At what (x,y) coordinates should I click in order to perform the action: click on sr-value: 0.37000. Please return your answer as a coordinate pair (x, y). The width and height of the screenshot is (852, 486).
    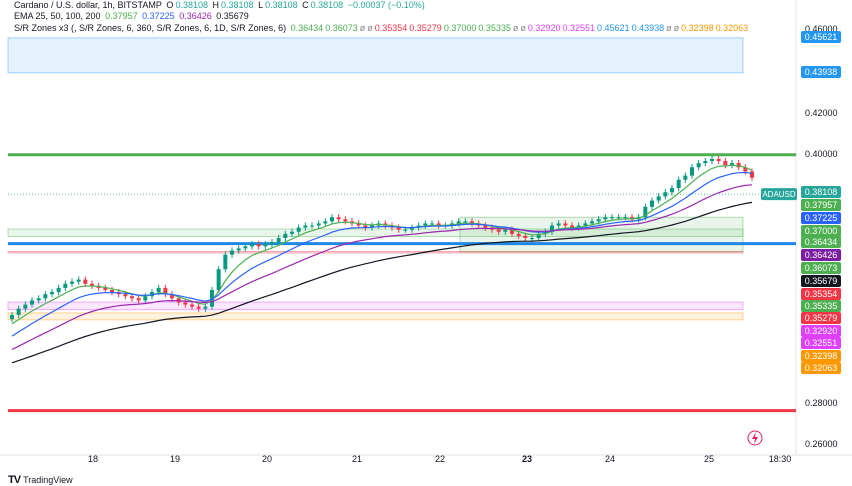
    Looking at the image, I should click on (460, 28).